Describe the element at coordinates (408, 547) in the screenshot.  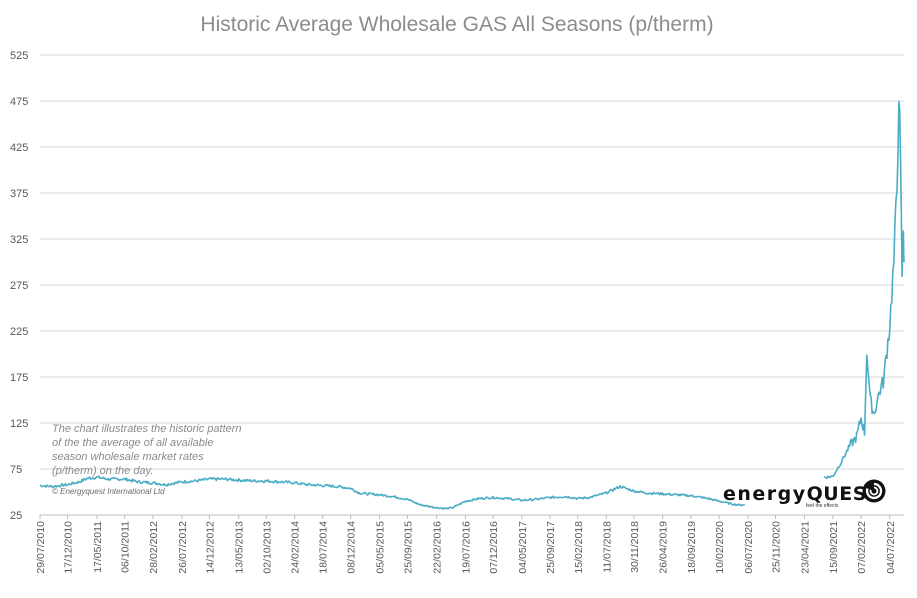
I see `x-tick-label: 25/09/2015` at that location.